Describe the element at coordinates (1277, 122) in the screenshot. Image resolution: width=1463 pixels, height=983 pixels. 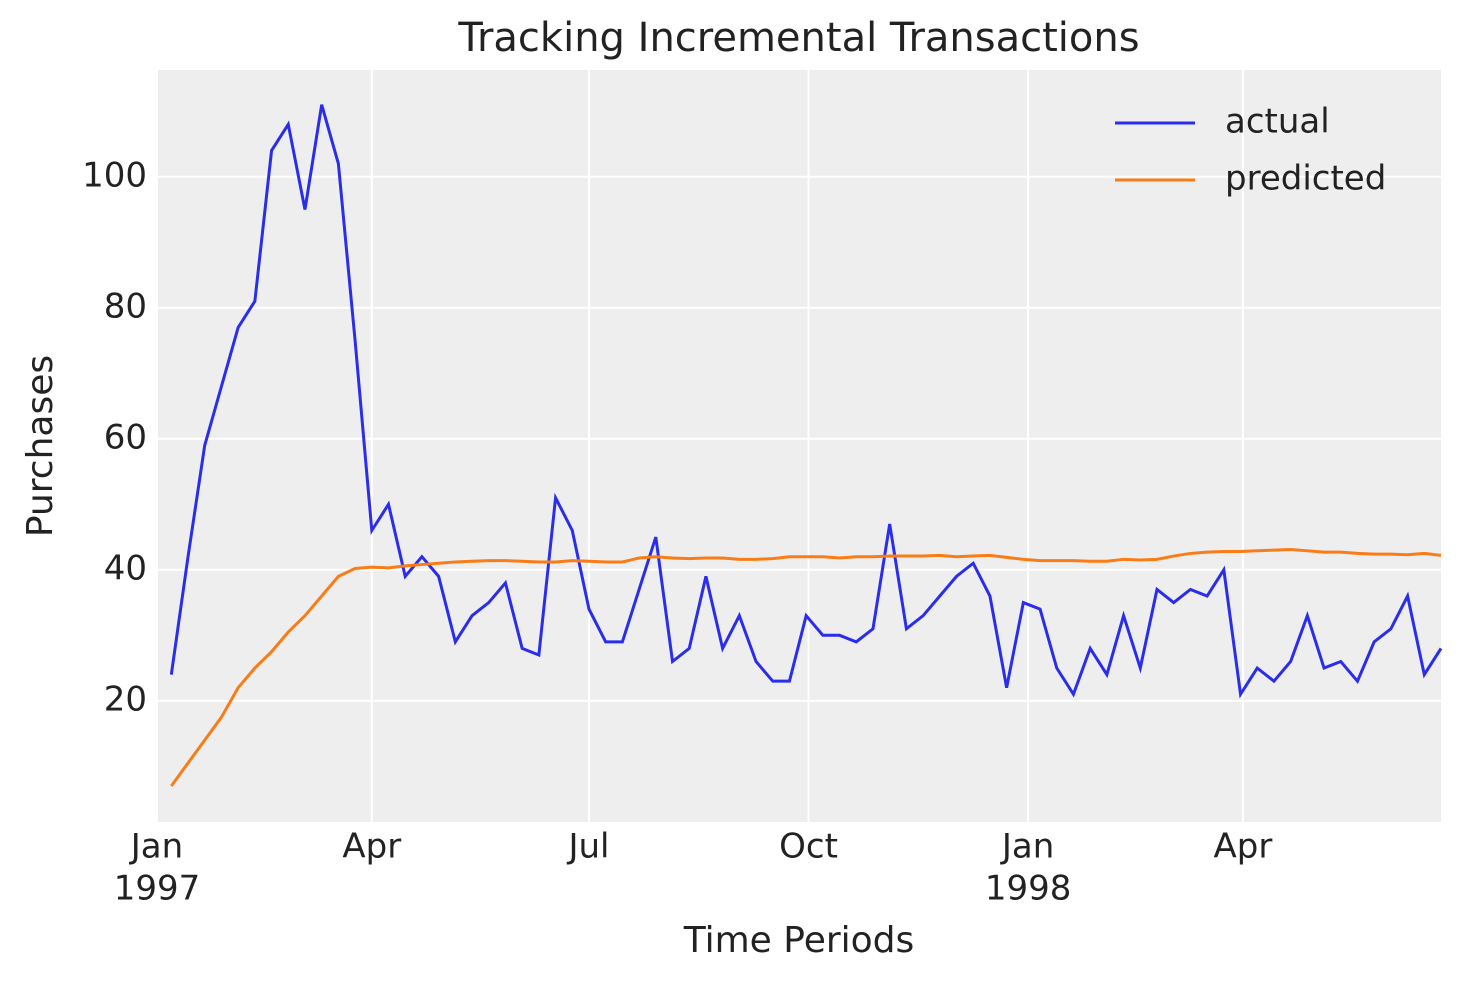
I see `legend-label: actual` at that location.